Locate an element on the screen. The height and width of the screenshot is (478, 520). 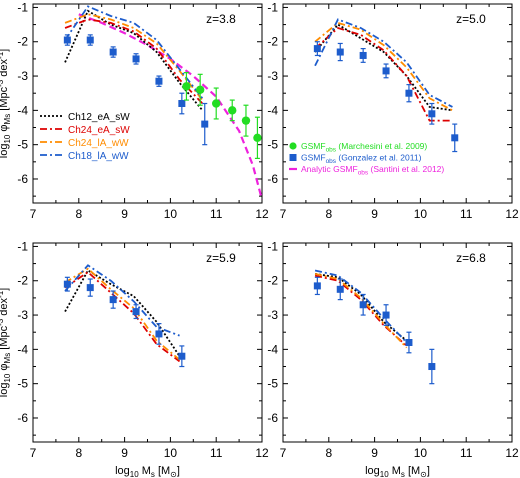
plot-area is located at coordinates (124, 316).